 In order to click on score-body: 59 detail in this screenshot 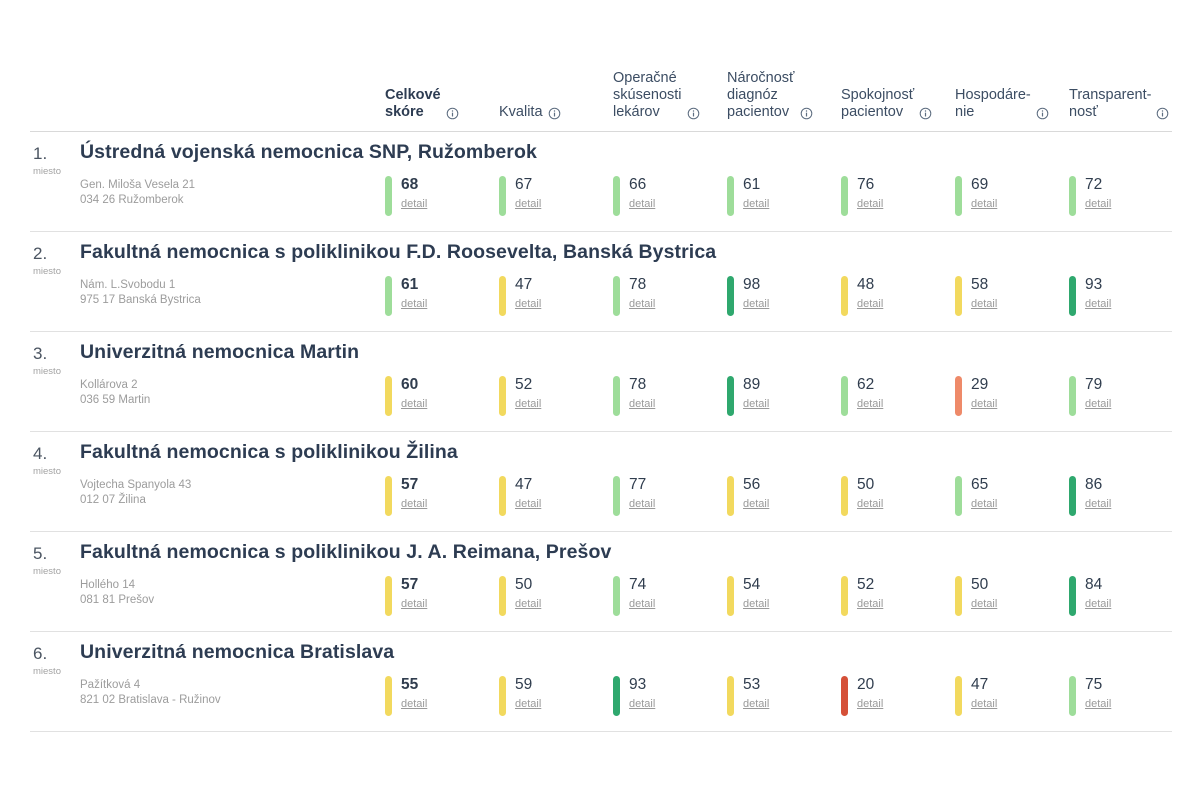, I will do `click(528, 693)`.